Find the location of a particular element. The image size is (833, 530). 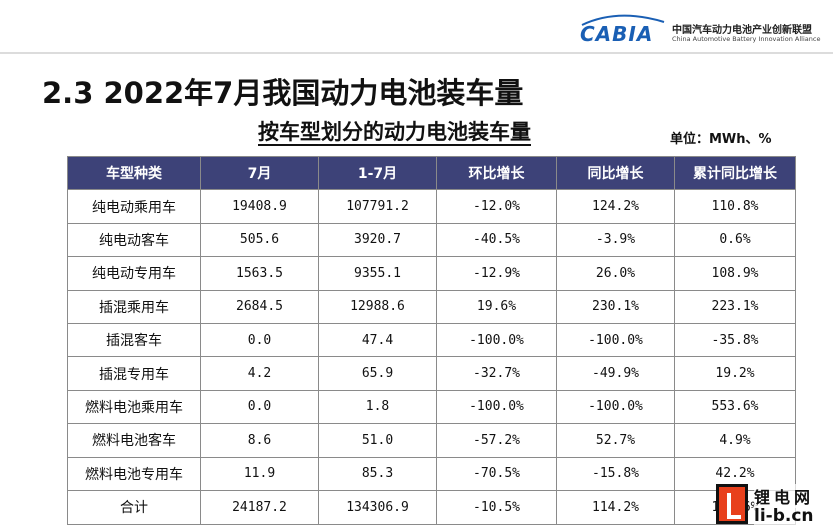

column-header: 环比增长 is located at coordinates (496, 173).